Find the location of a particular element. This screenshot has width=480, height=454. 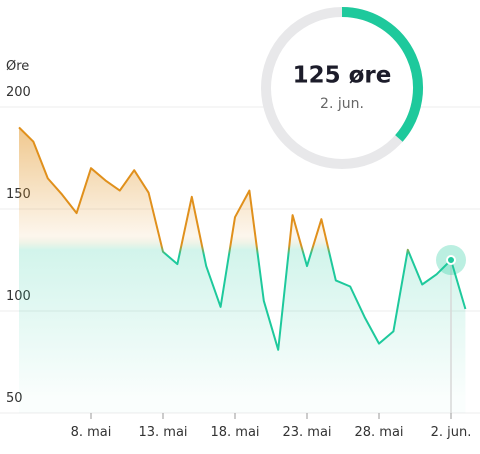

badge-value: 125 øre is located at coordinates (342, 76).